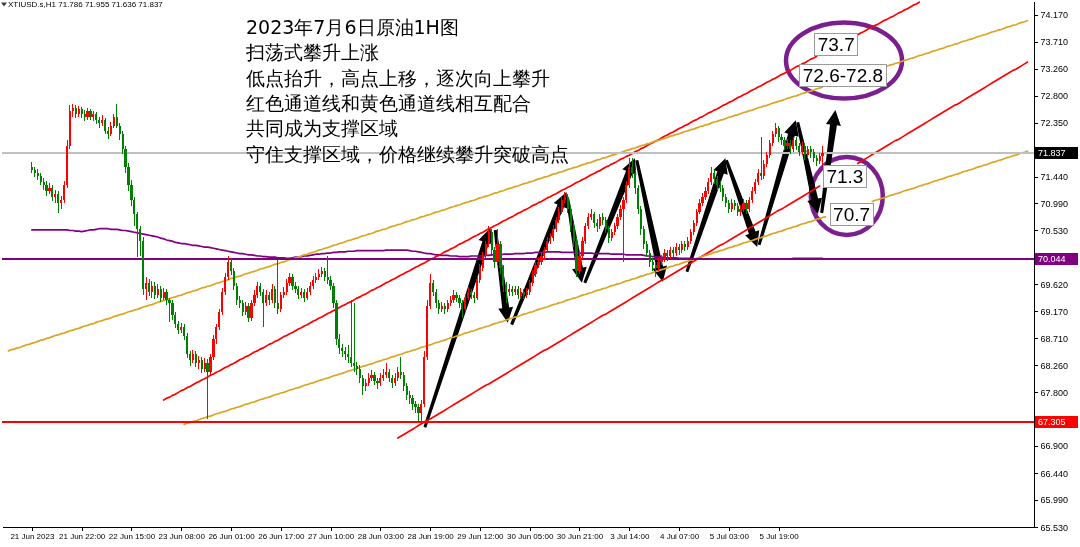  Describe the element at coordinates (132, 536) in the screenshot. I see `x-tick-label: 22 Jun 15:00` at that location.